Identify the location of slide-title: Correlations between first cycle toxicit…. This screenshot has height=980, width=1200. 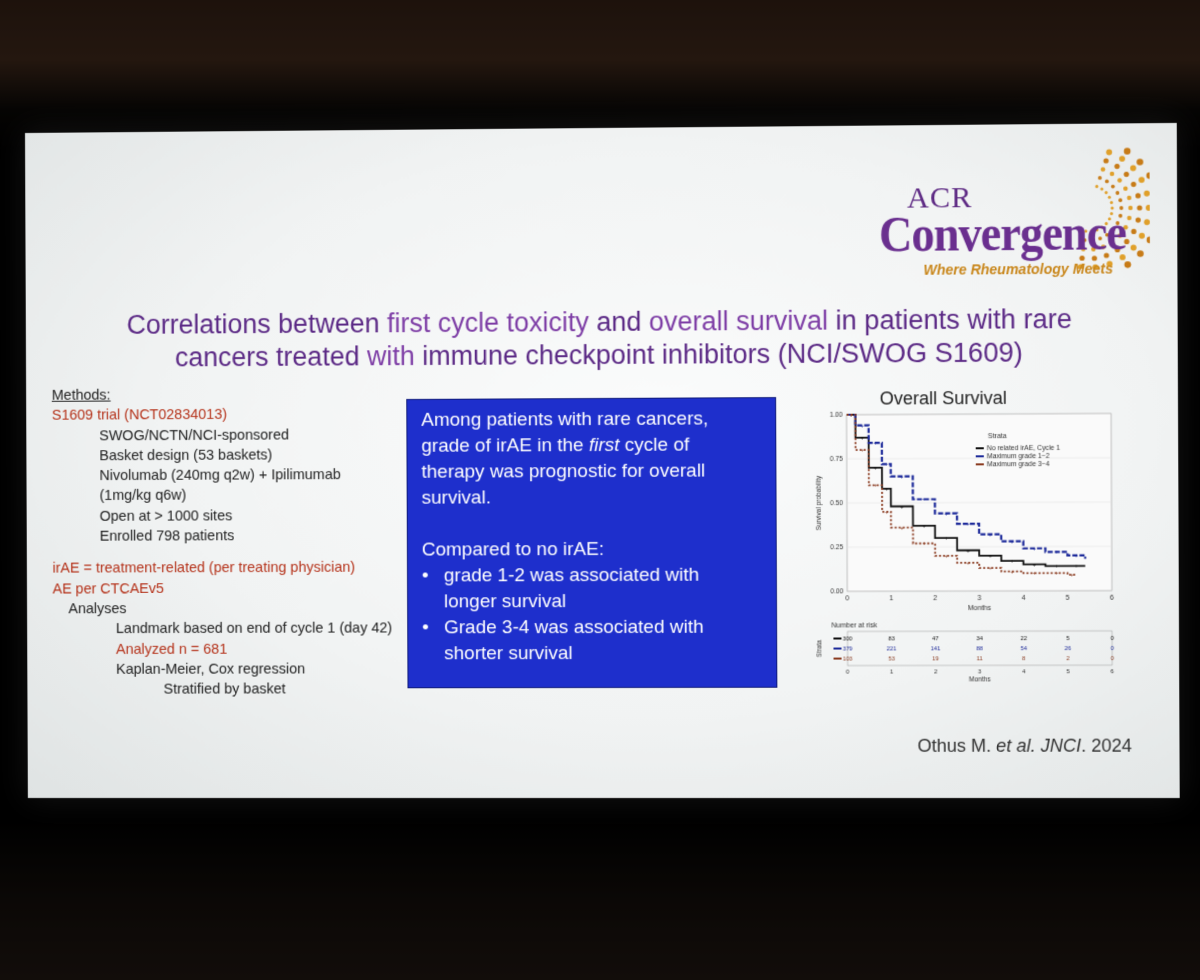
(600, 339).